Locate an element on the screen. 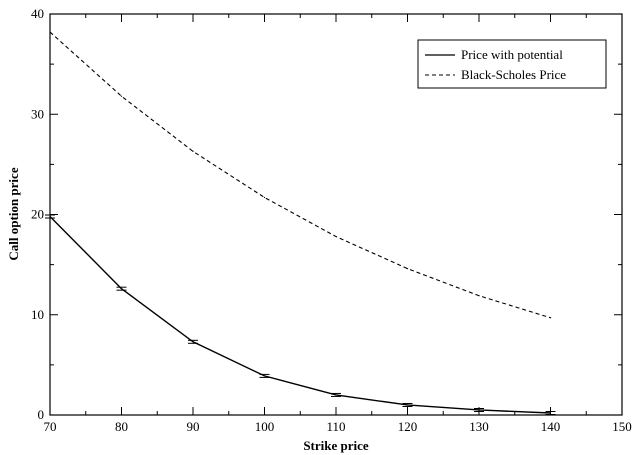 The image size is (634, 455). y-tick-label: 30 is located at coordinates (37, 113).